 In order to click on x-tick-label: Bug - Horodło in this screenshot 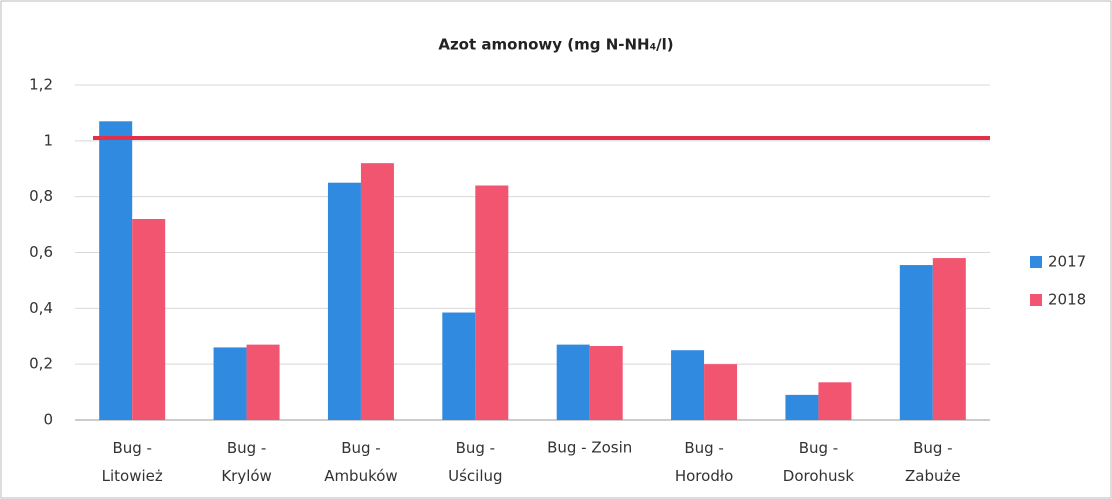, I will do `click(704, 462)`.